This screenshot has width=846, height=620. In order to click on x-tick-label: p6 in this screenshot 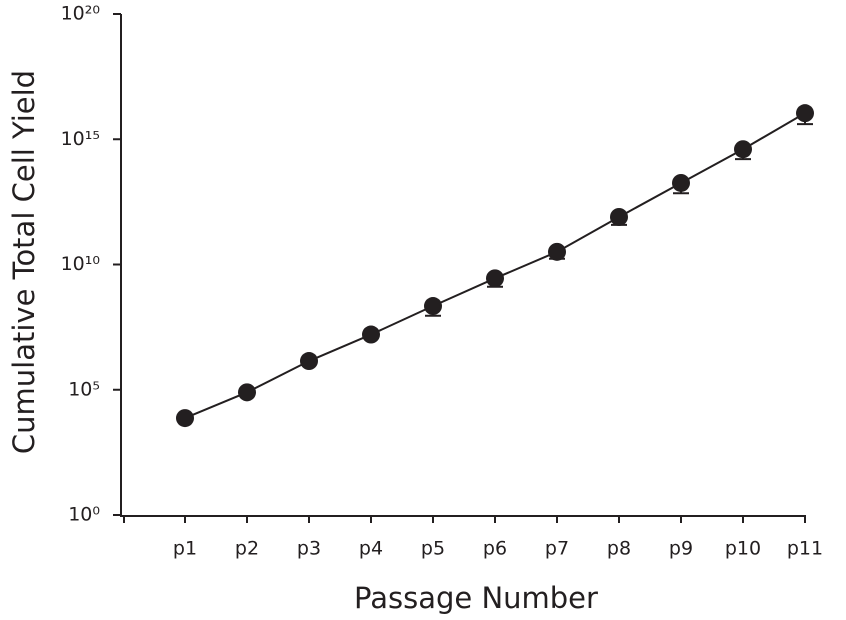, I will do `click(495, 549)`.